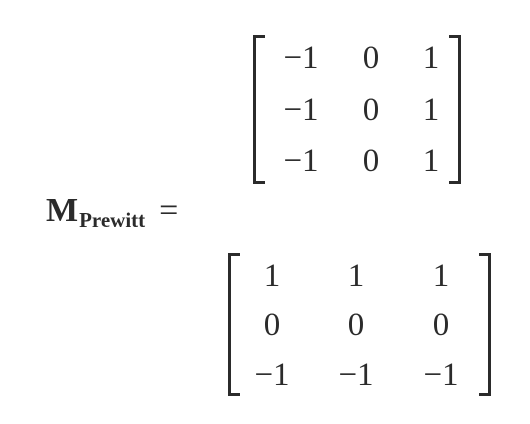 The image size is (530, 424). Describe the element at coordinates (272, 325) in the screenshot. I see `matrix-cell-r2c1: 0` at that location.